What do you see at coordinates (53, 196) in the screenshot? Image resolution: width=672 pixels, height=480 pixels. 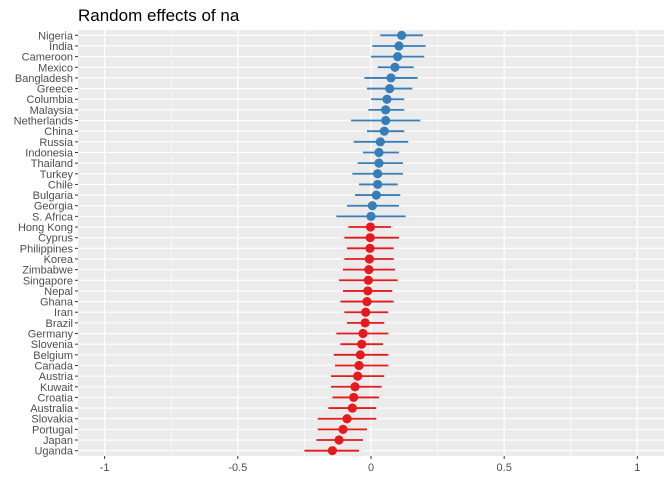 I see `y-tick-label: Bulgaria` at bounding box center [53, 196].